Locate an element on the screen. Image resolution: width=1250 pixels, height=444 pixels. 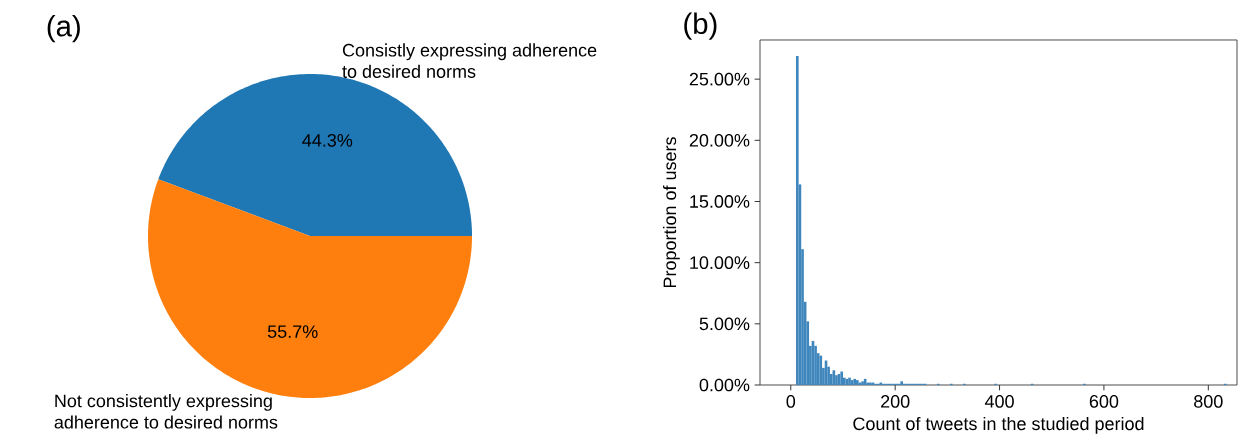
data-label: 44.3% is located at coordinates (327, 140).